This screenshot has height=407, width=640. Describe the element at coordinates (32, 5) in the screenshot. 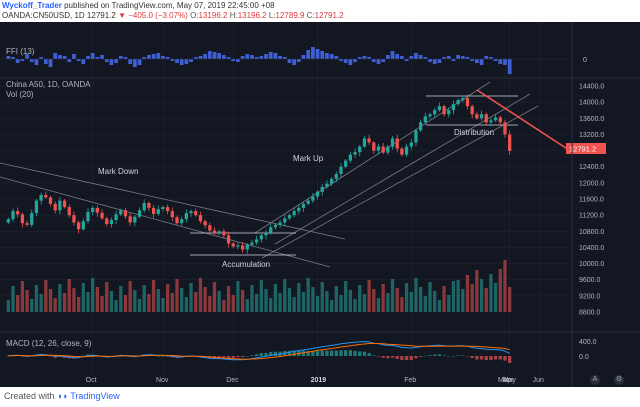

I see `author-link: Wyckoff_Trader` at that location.